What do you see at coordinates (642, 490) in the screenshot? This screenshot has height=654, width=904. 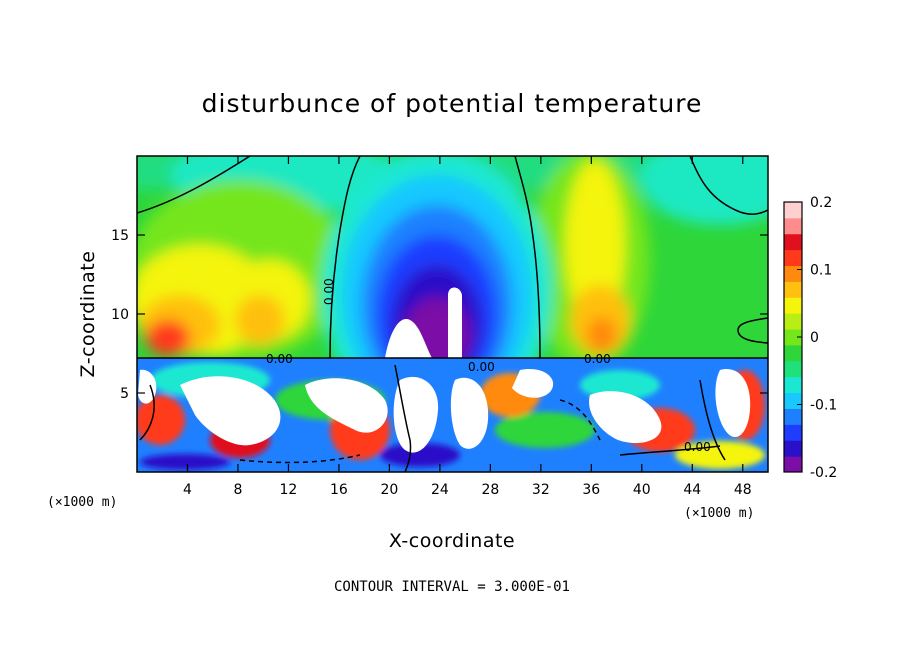 I see `x-tick-label: 40` at bounding box center [642, 490].